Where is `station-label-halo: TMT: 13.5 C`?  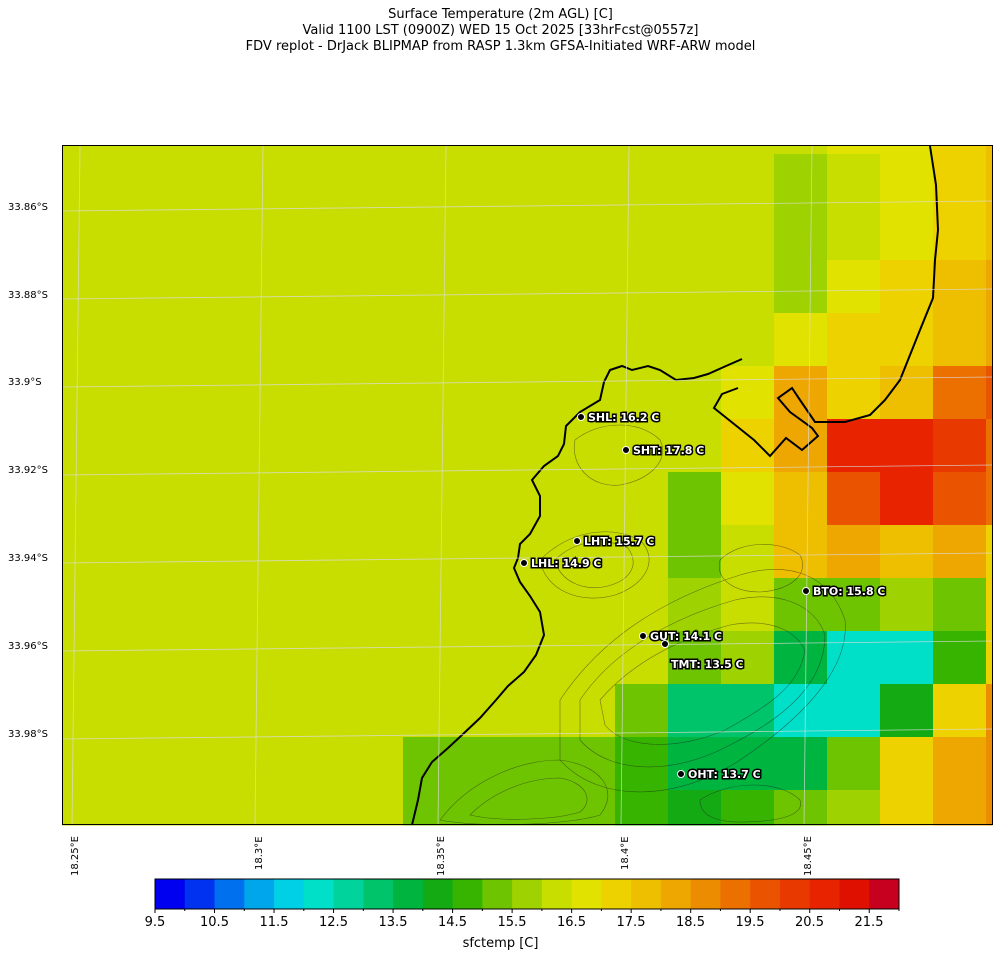 station-label-halo: TMT: 13.5 C is located at coordinates (707, 664).